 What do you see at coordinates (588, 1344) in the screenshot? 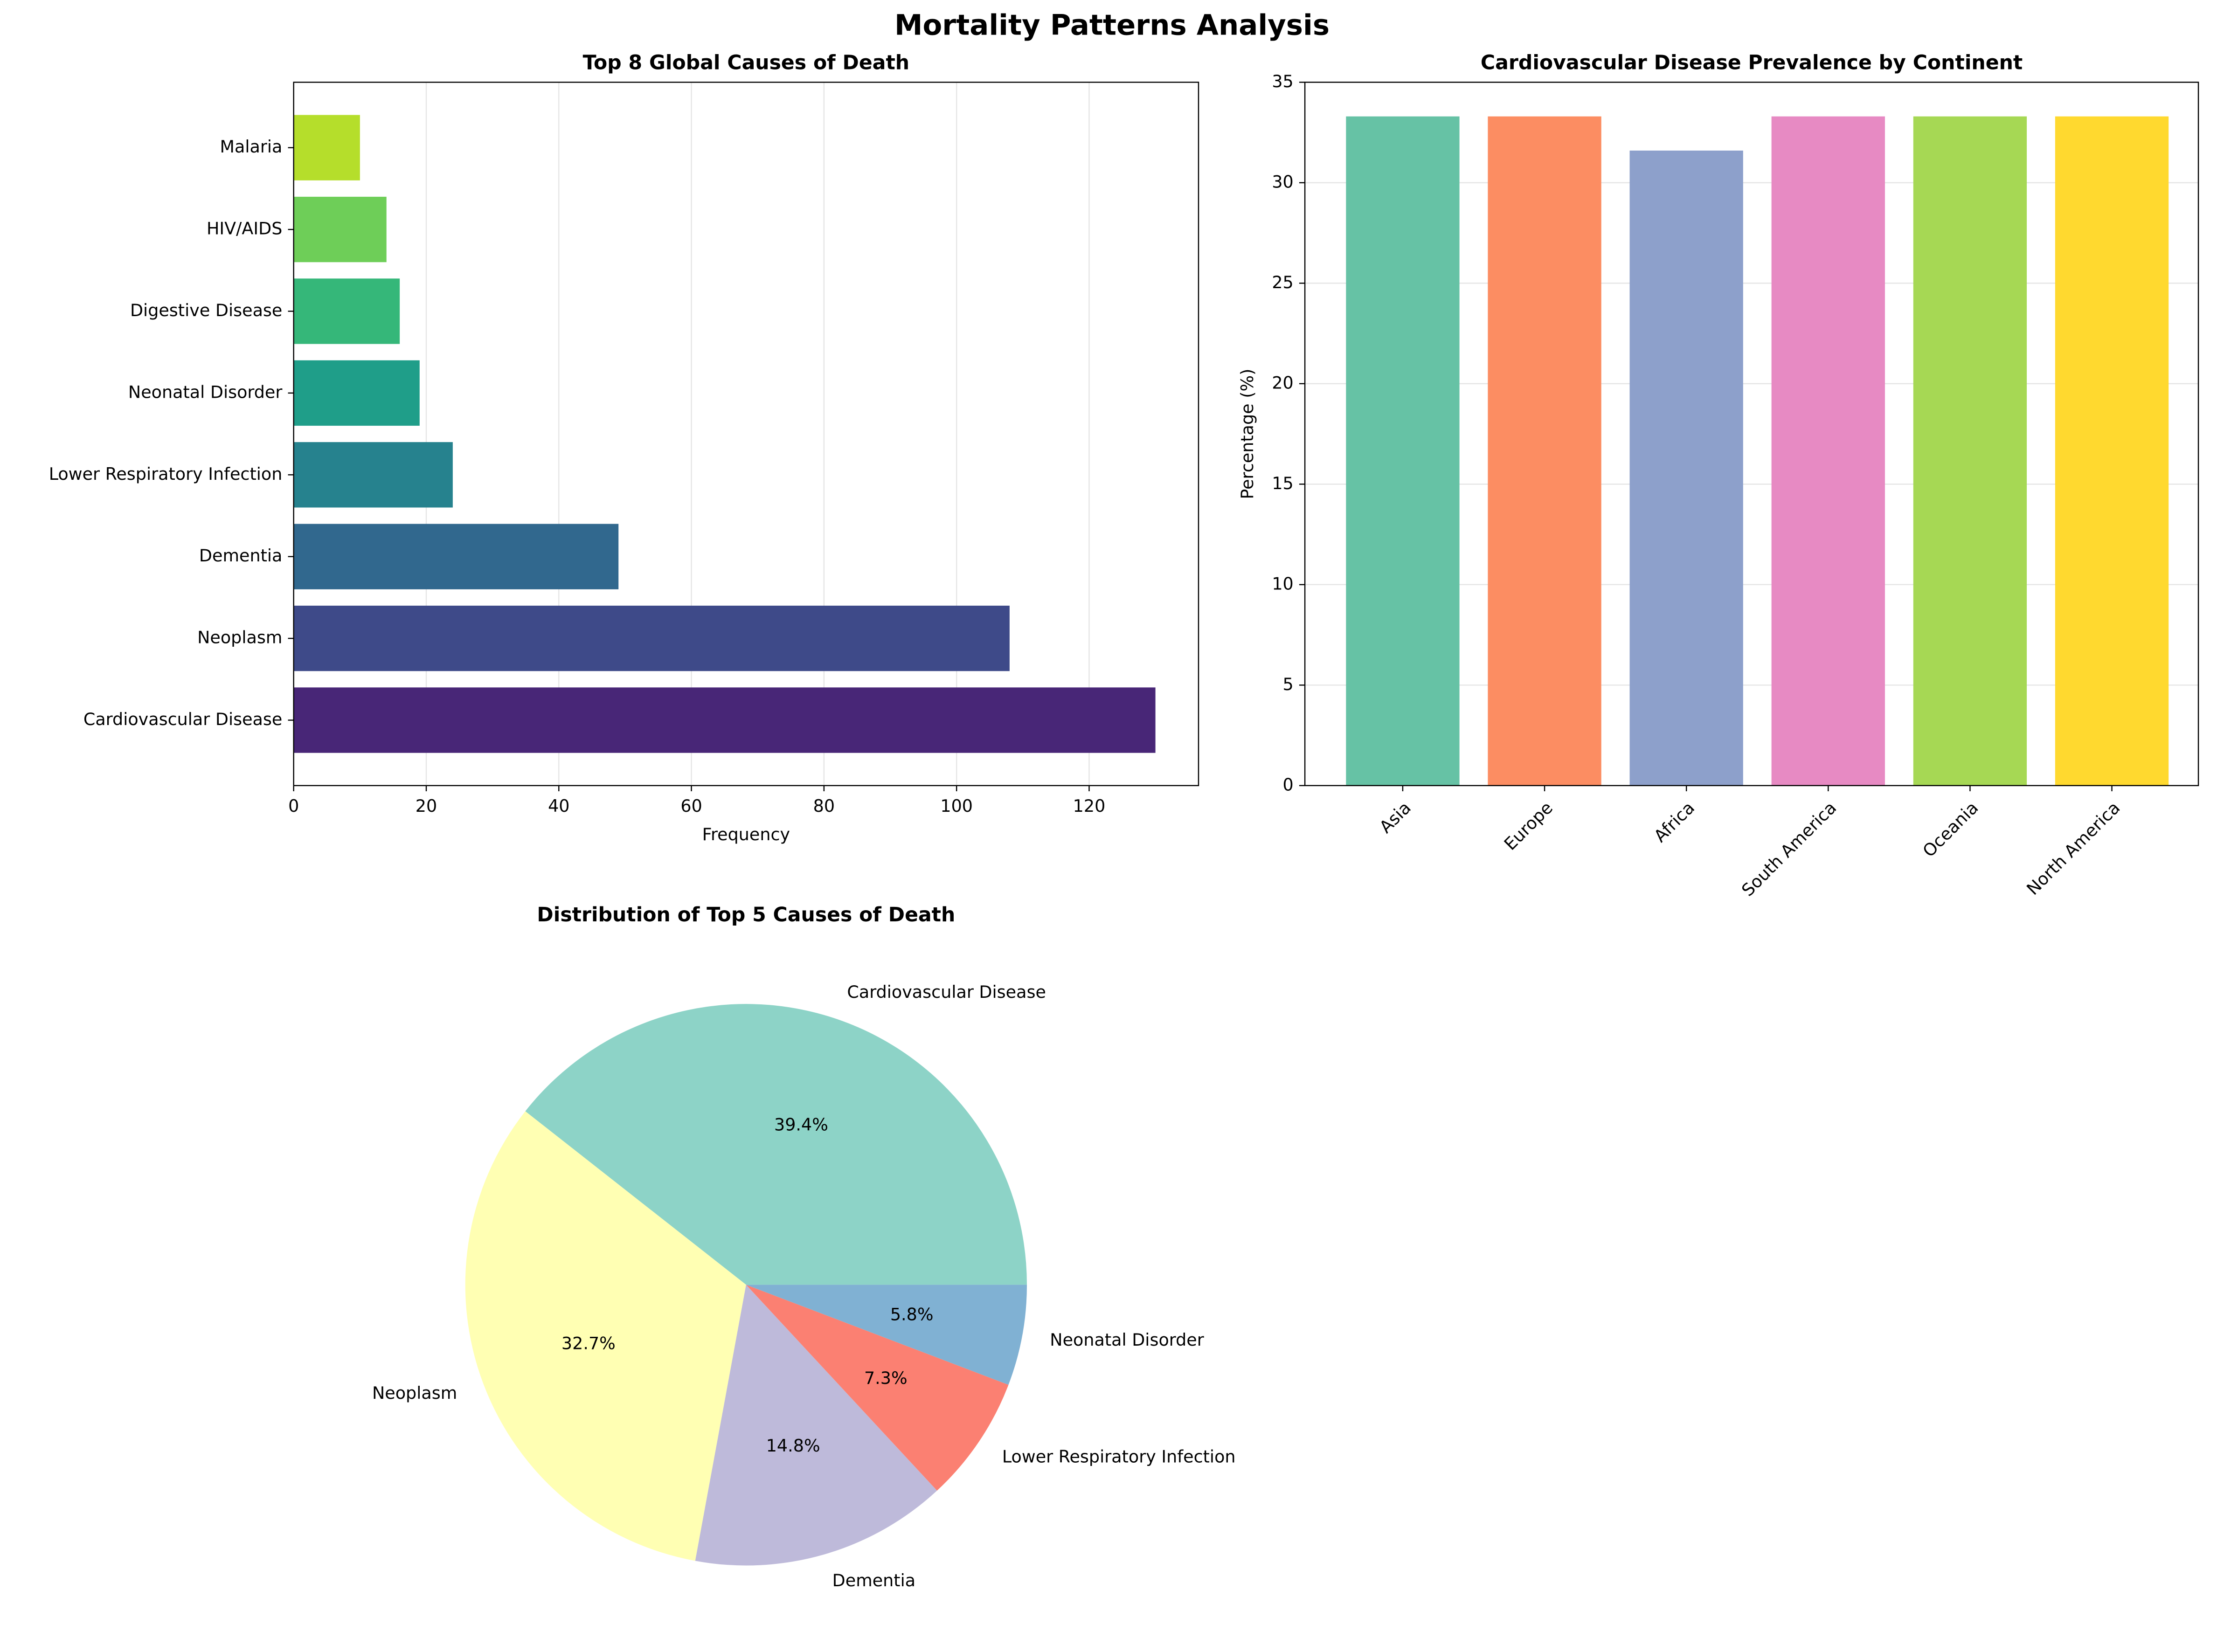
I see `value-label: 32.7%` at bounding box center [588, 1344].